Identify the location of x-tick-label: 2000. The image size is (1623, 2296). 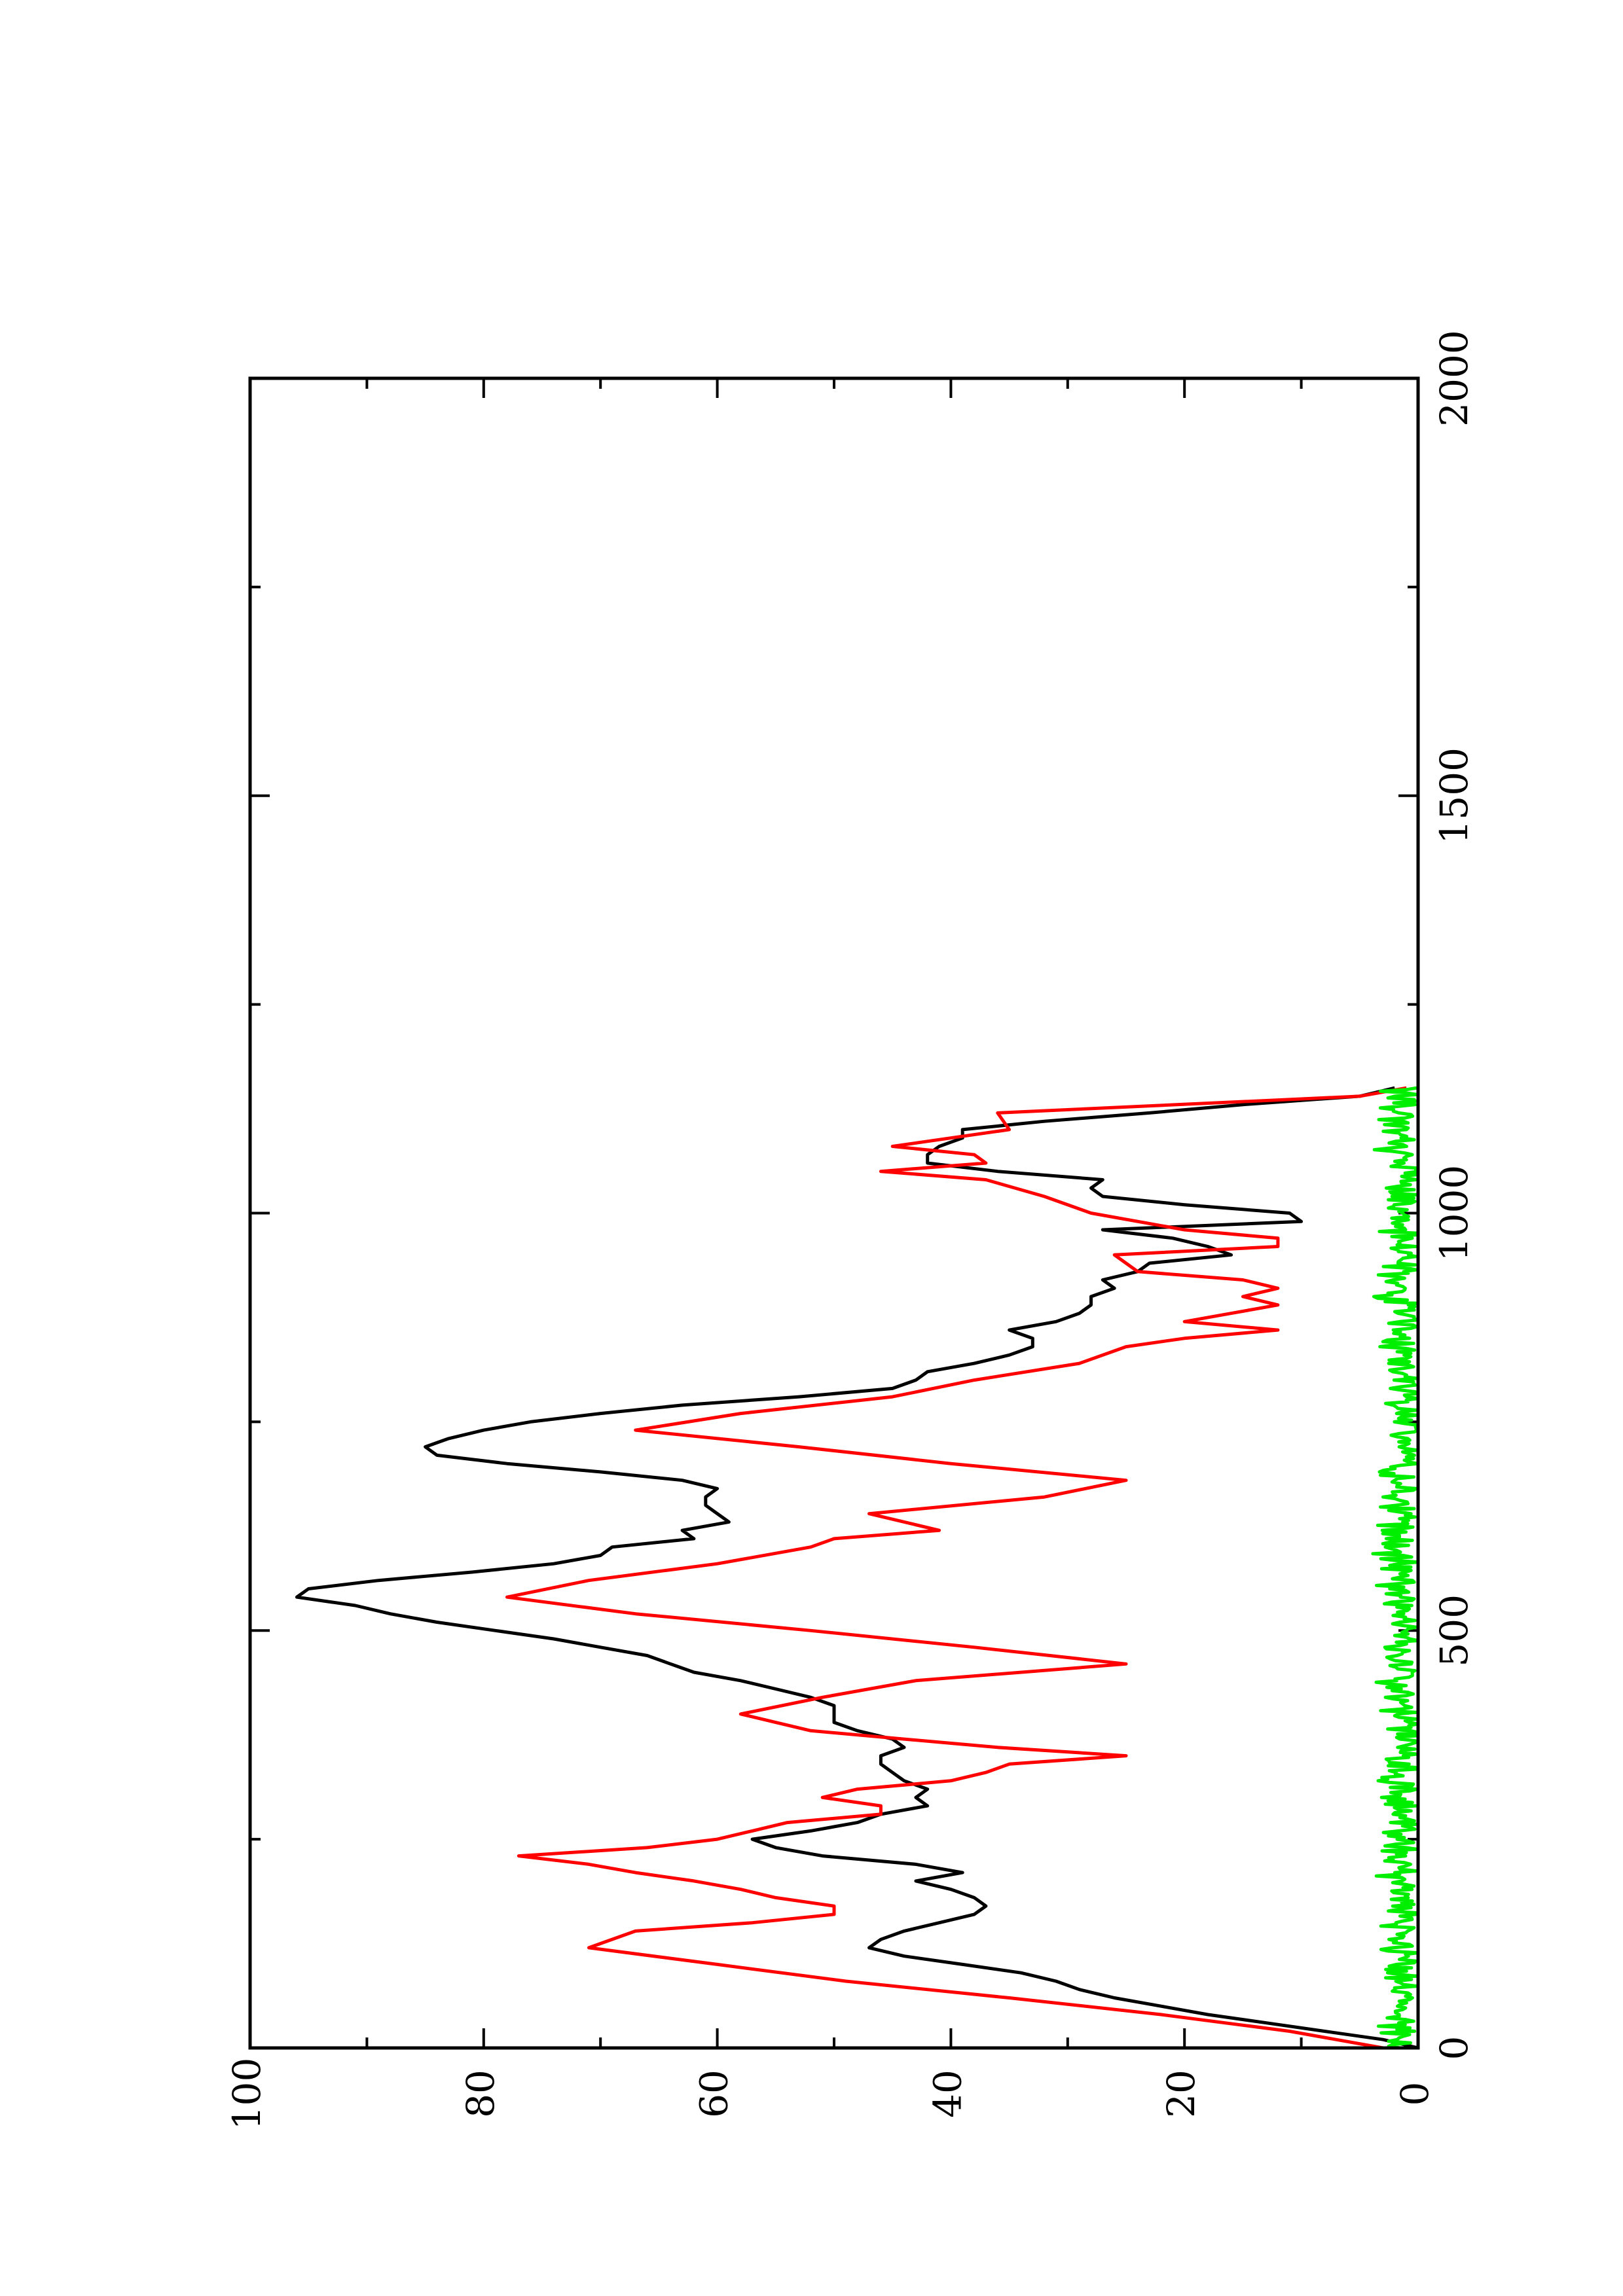
(1454, 378).